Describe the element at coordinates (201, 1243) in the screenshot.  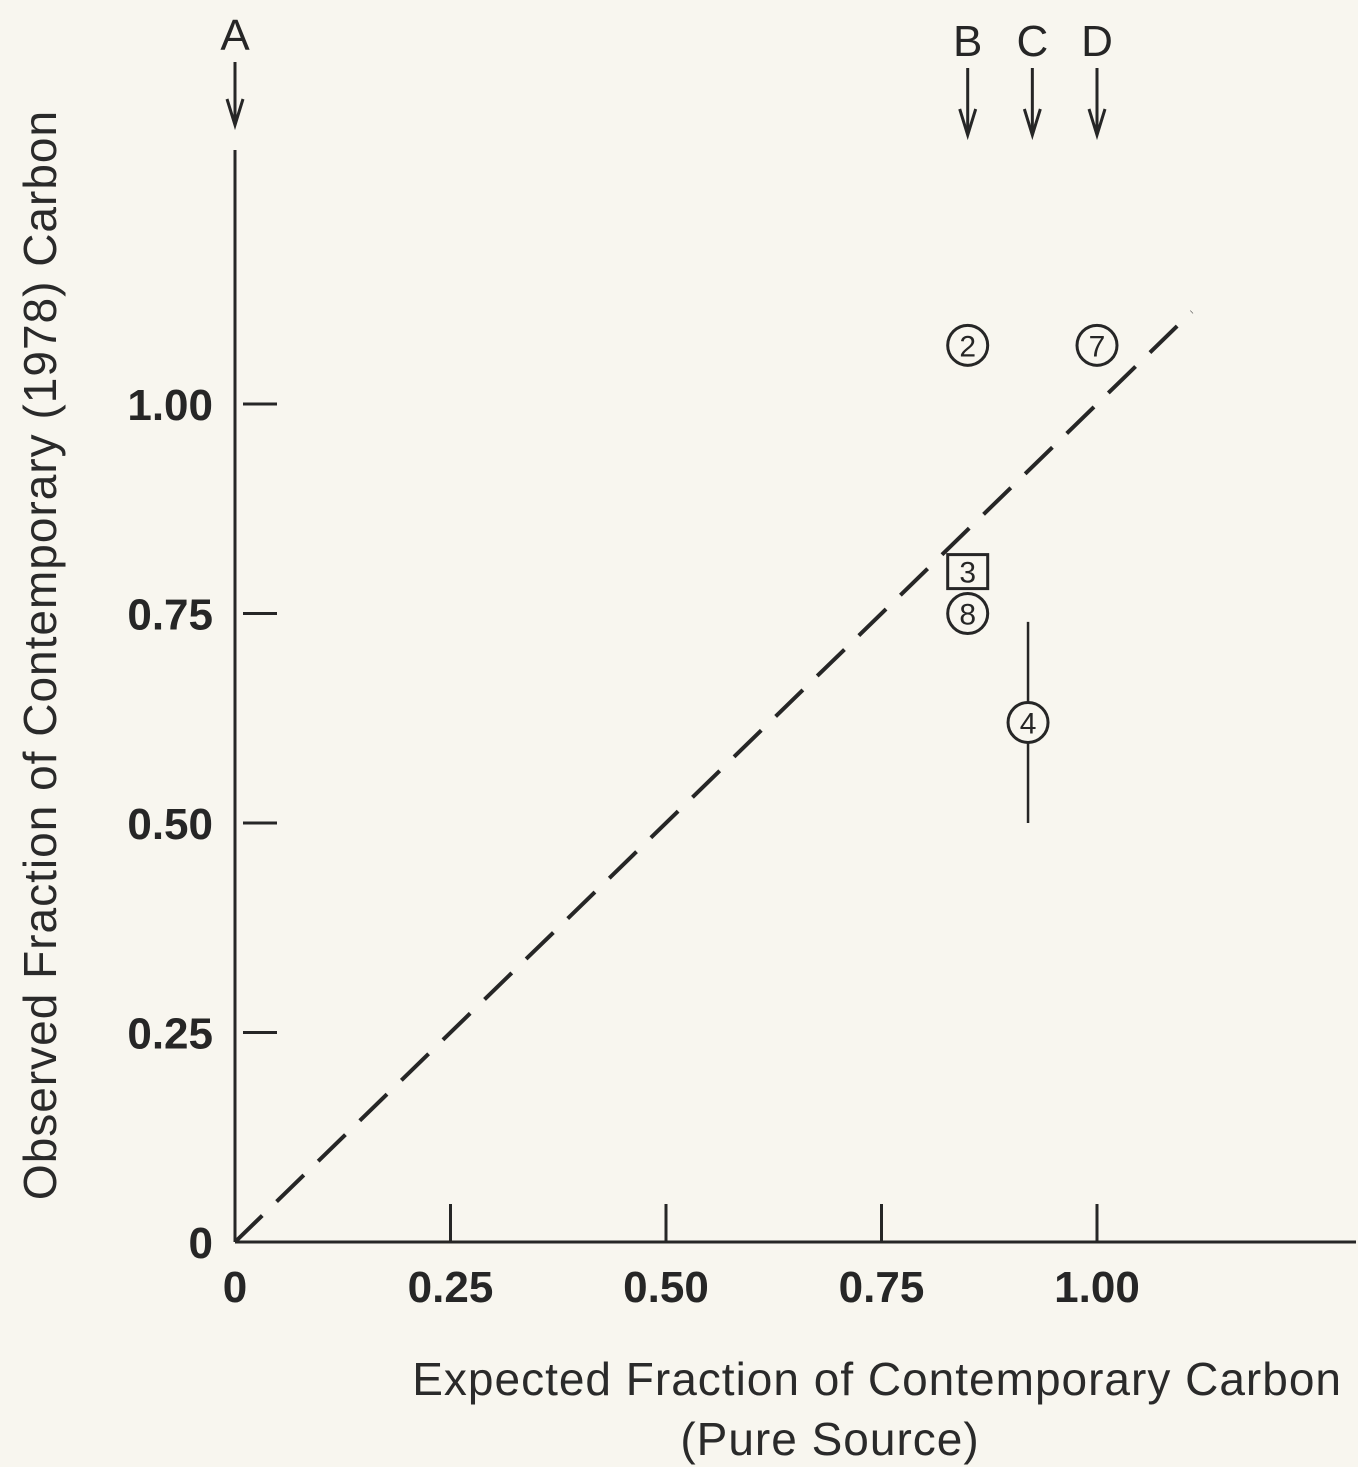
I see `y-tick-label: 0` at that location.